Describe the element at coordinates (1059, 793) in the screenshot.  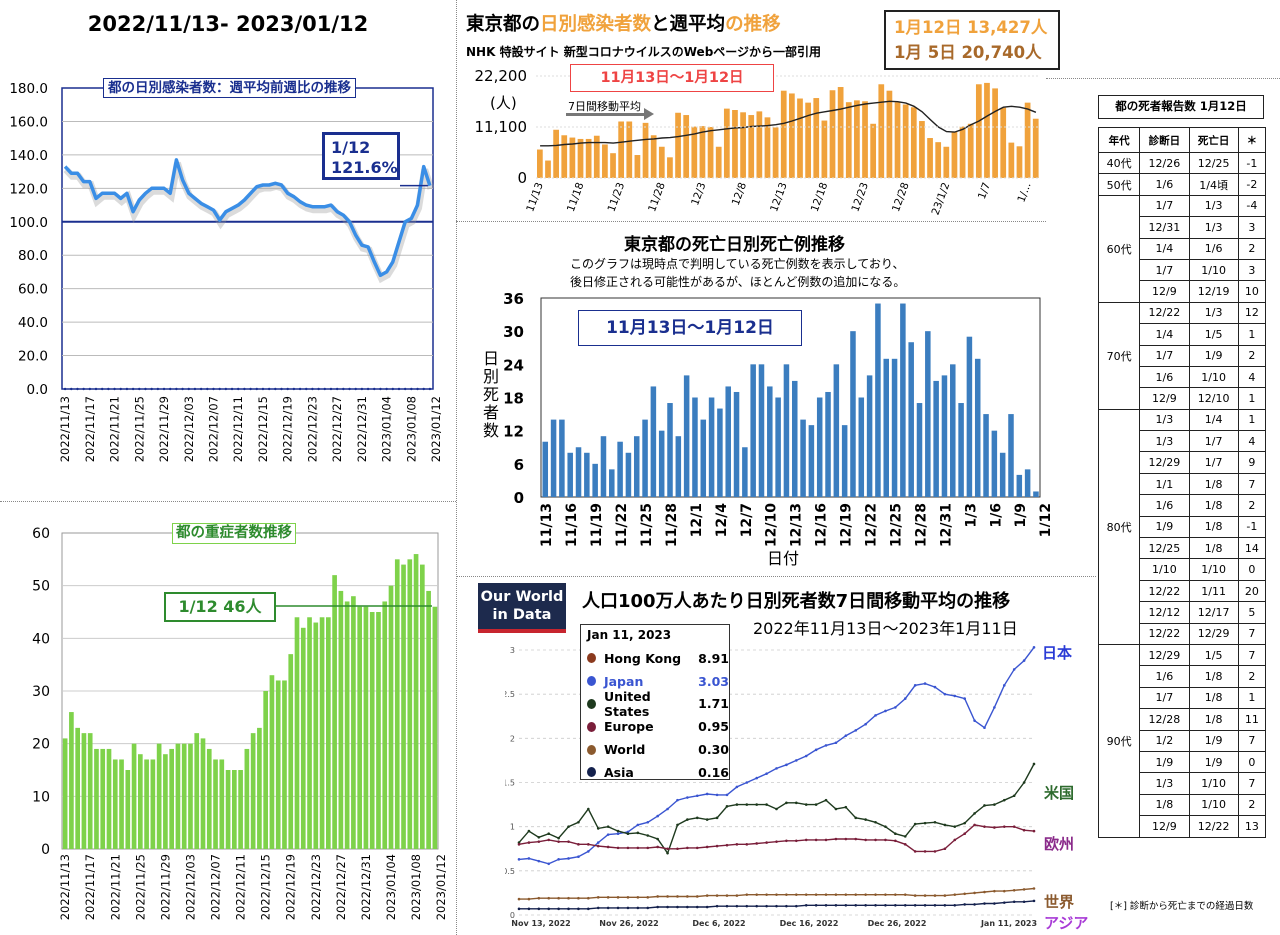
I see `label-us: 米国` at that location.